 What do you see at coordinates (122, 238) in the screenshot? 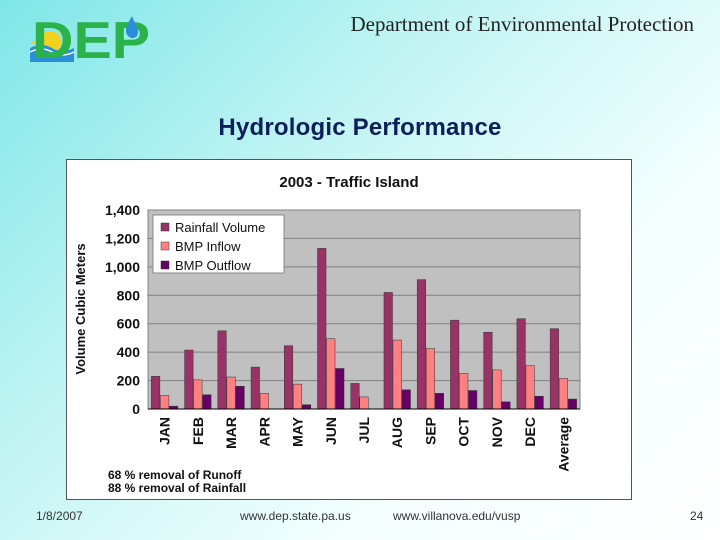
I see `y-tick-label: 1,200` at bounding box center [122, 238].